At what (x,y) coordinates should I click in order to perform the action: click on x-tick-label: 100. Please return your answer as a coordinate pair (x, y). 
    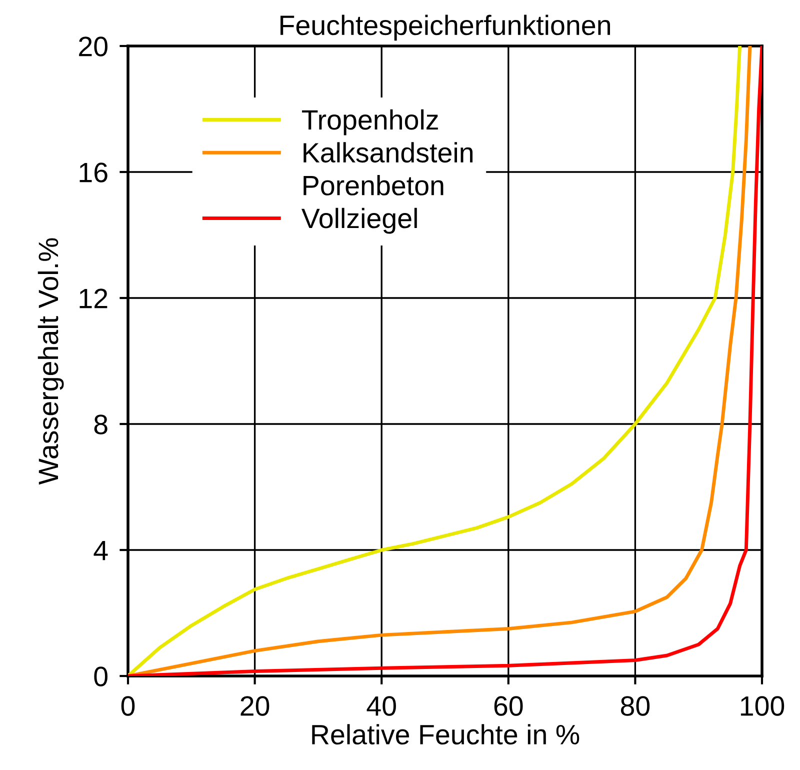
    Looking at the image, I should click on (762, 706).